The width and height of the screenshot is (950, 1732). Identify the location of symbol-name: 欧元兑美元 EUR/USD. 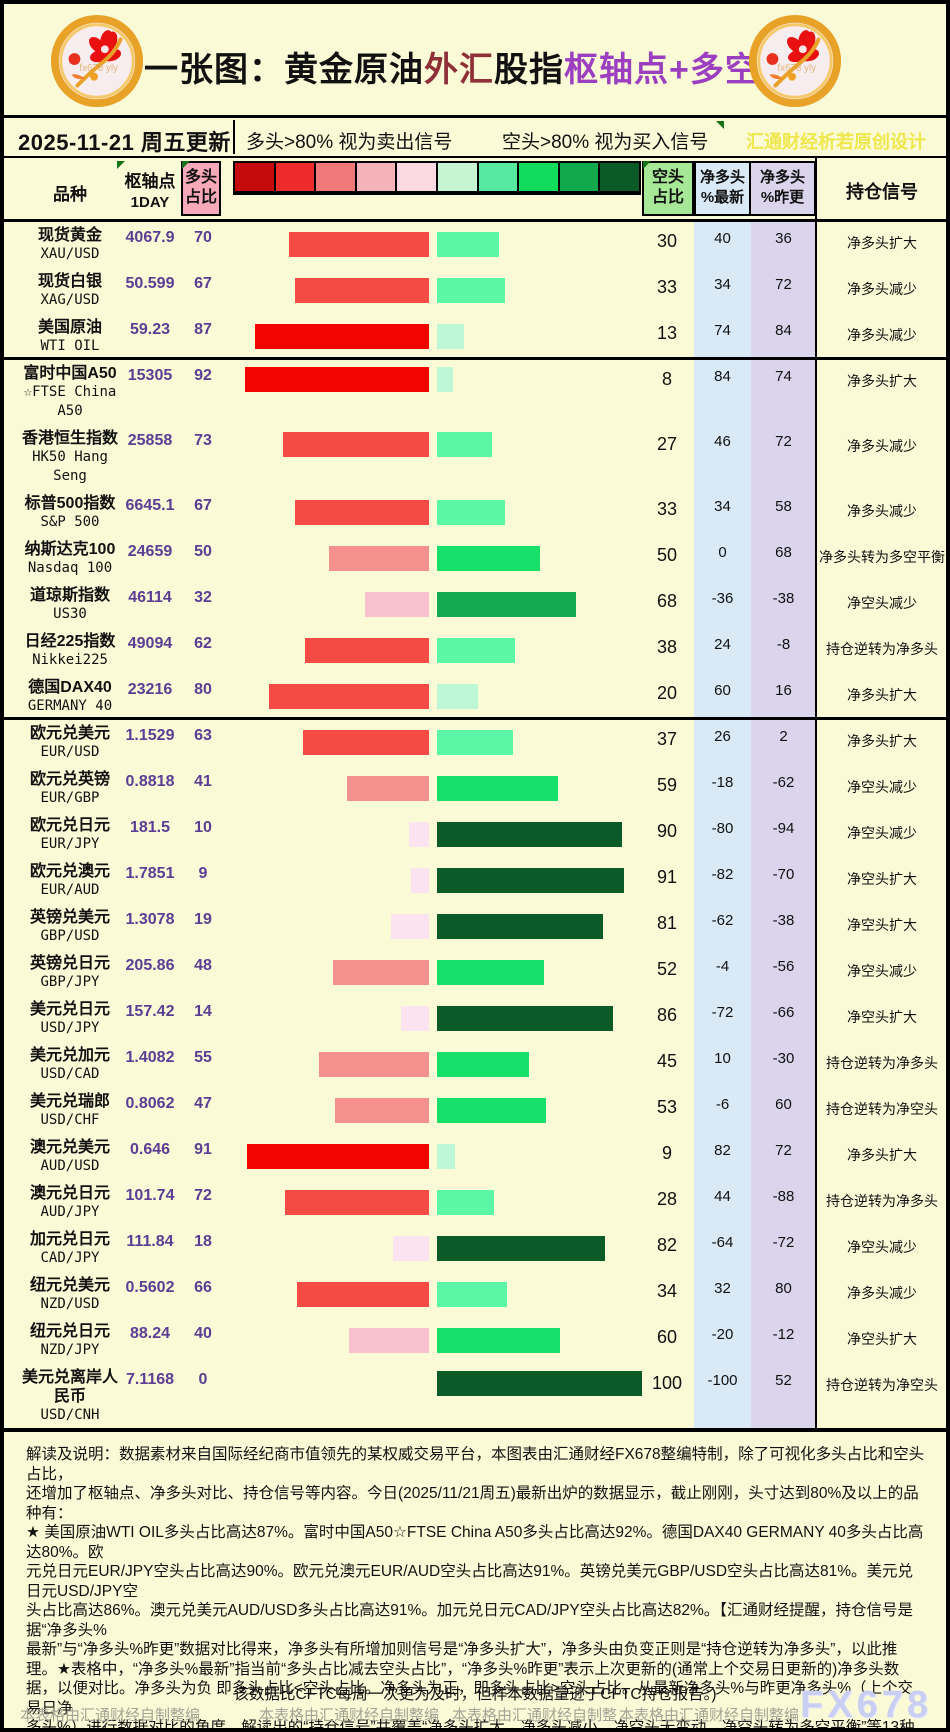
(70, 743).